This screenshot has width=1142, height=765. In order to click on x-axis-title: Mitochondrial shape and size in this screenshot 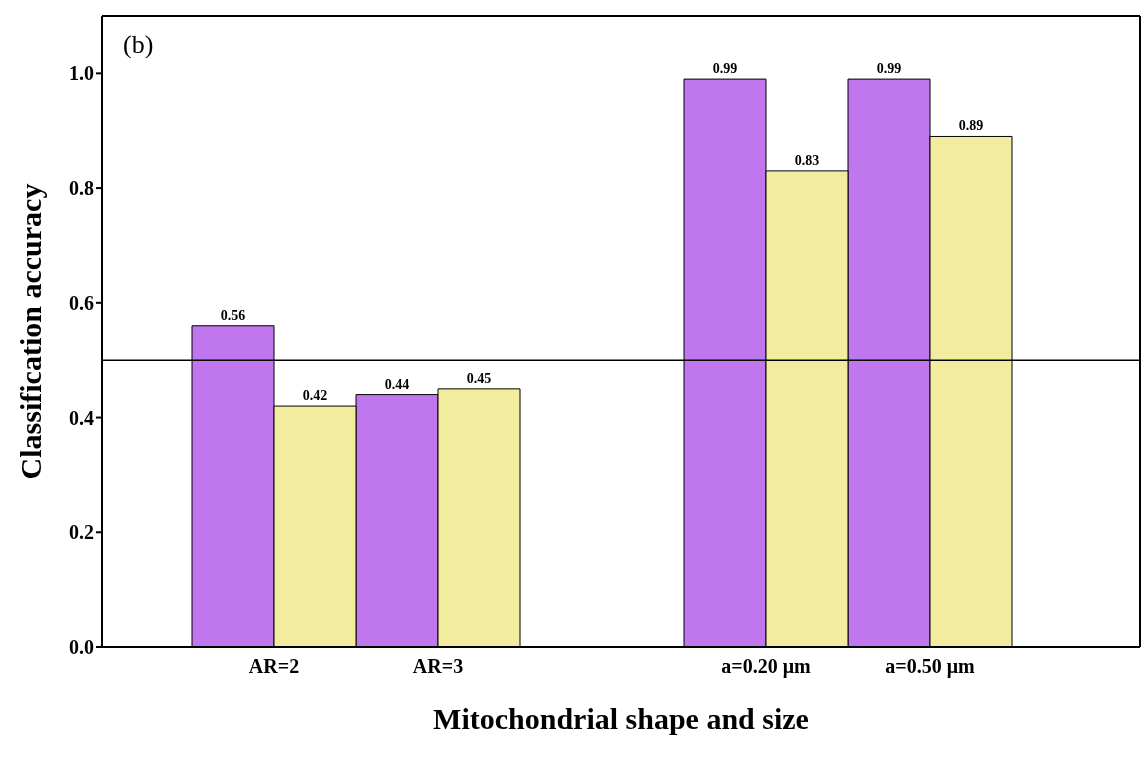, I will do `click(621, 718)`.